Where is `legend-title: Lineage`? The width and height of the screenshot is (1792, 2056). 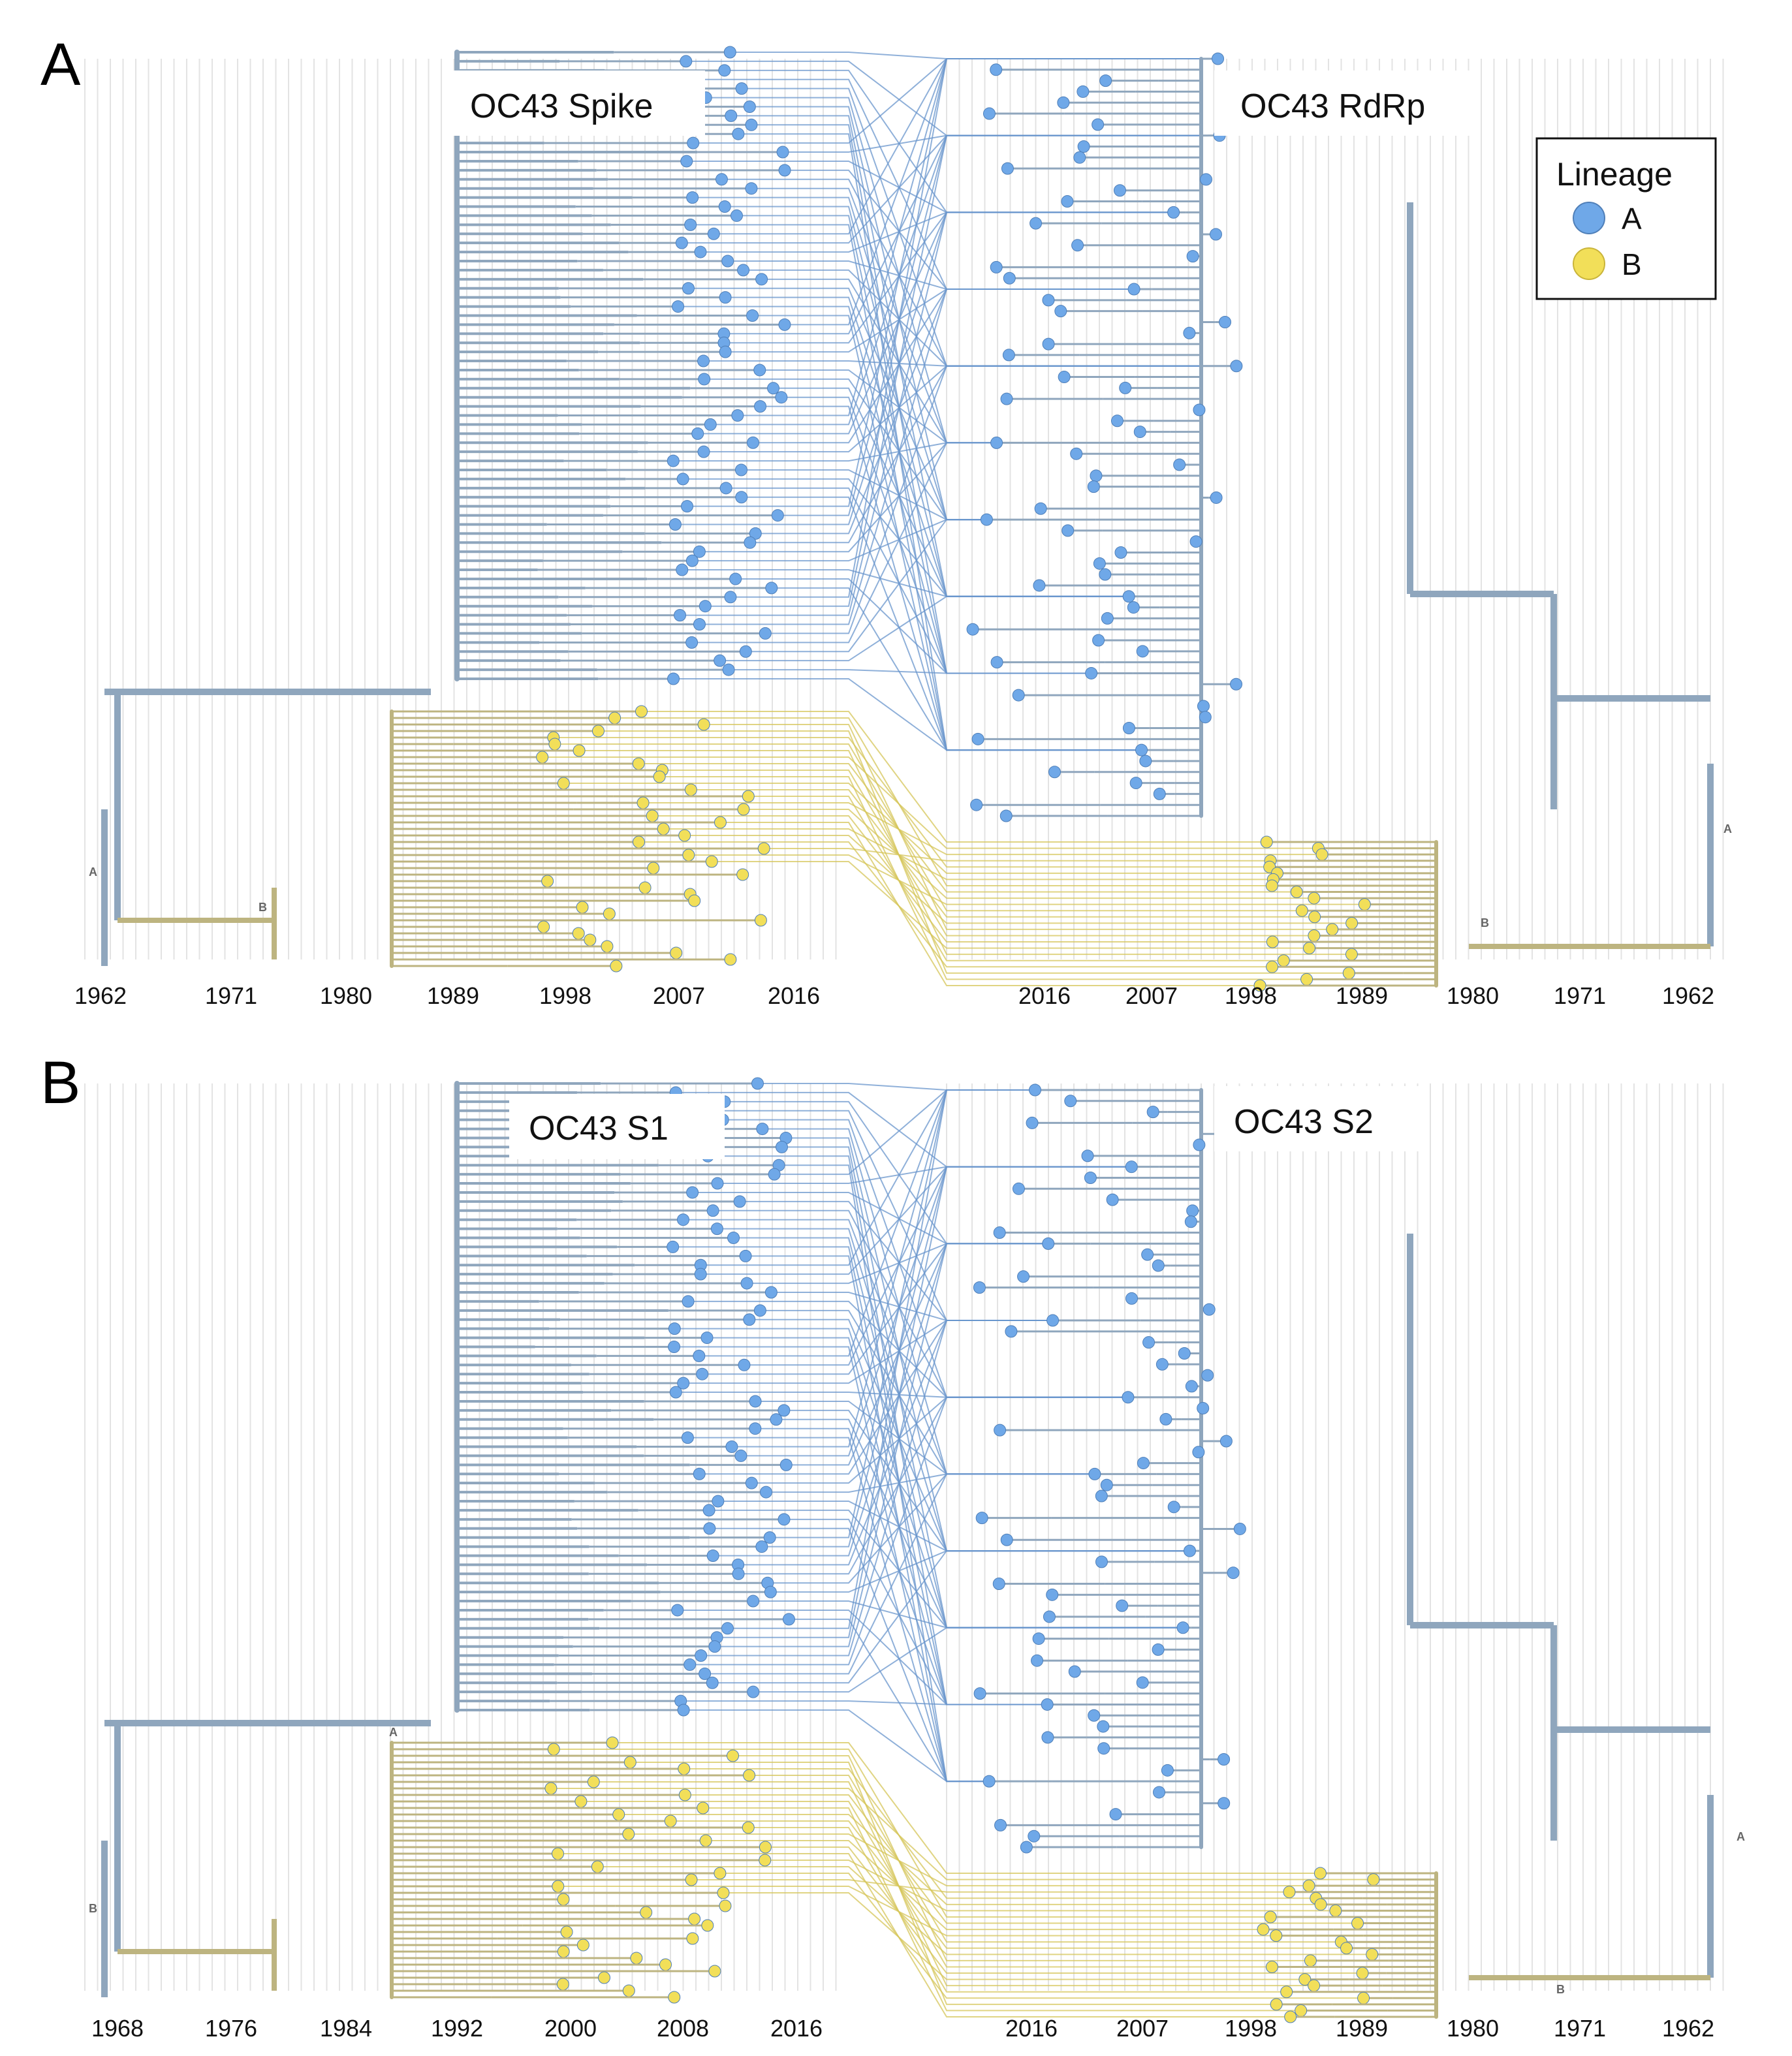 legend-title: Lineage is located at coordinates (1614, 175).